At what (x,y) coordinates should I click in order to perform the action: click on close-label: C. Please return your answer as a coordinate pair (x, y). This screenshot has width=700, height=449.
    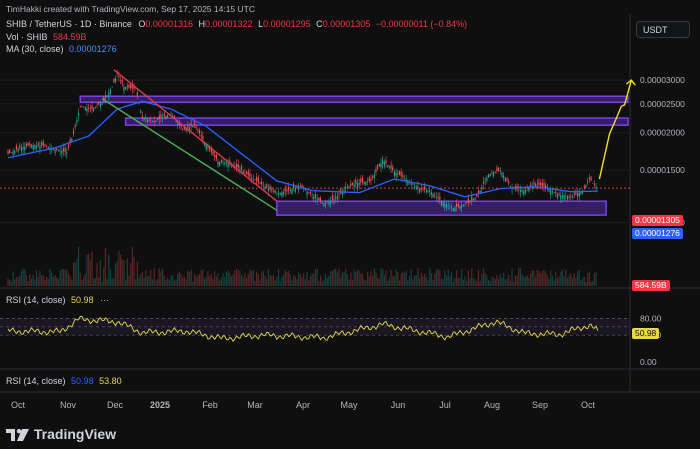
    Looking at the image, I should click on (319, 24).